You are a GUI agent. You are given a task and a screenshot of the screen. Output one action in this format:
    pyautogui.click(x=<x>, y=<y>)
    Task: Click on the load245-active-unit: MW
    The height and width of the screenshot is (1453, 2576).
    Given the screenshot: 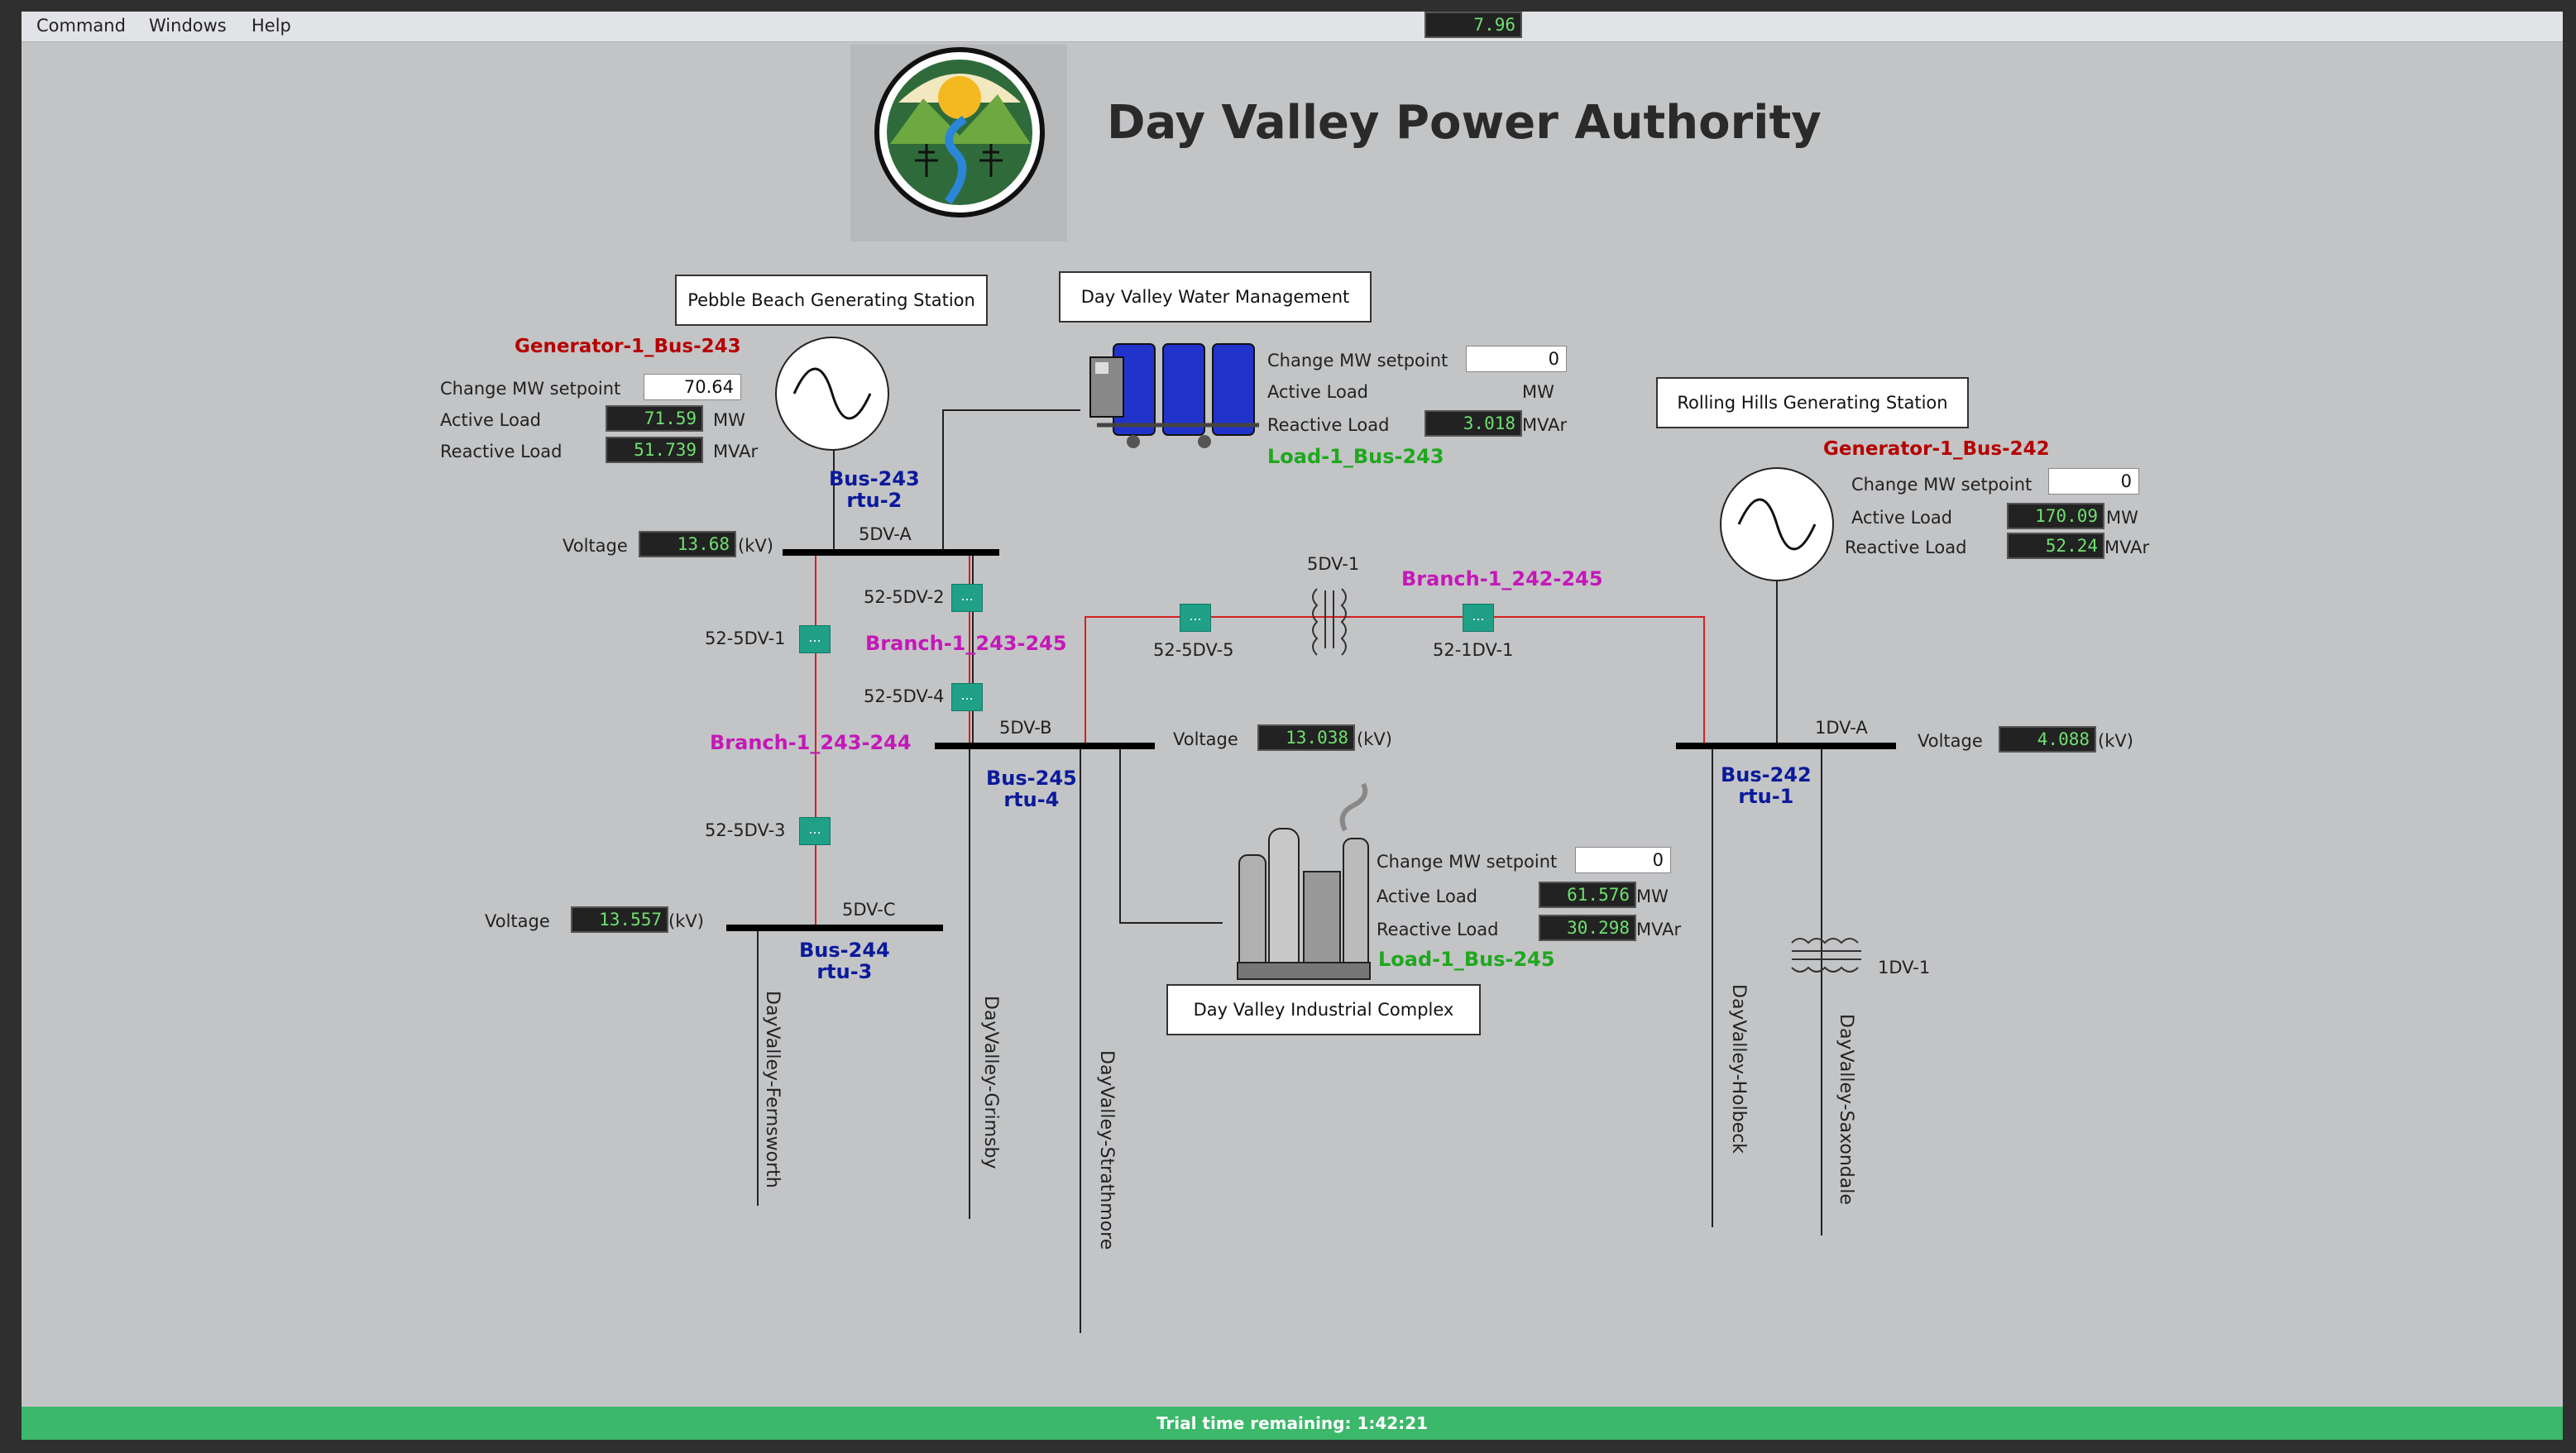 What is the action you would take?
    pyautogui.click(x=1653, y=896)
    